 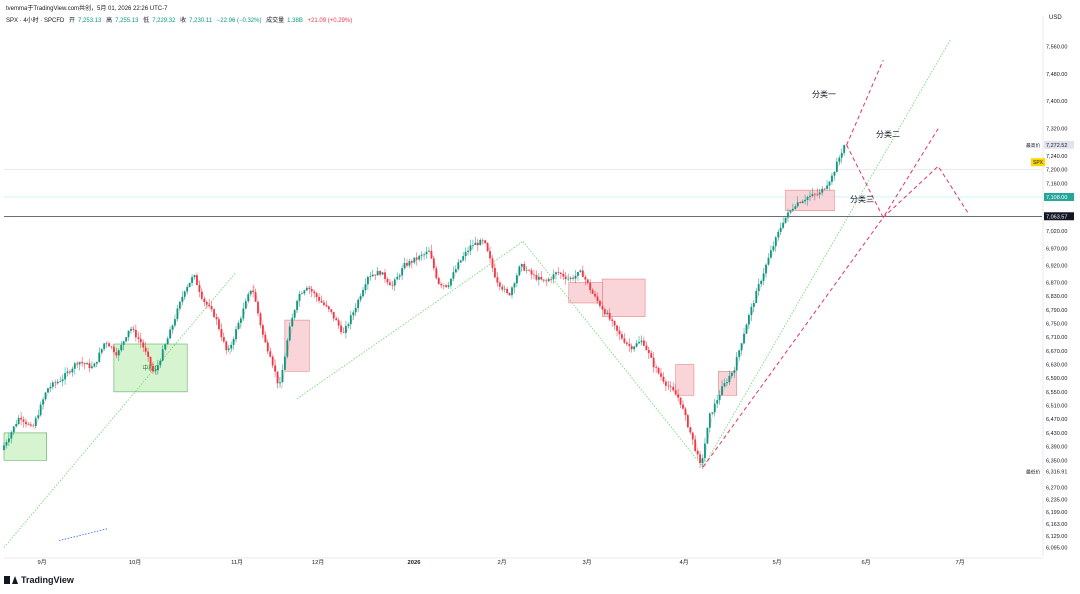 I want to click on y-tick-label: 7,160.00, so click(x=1056, y=184).